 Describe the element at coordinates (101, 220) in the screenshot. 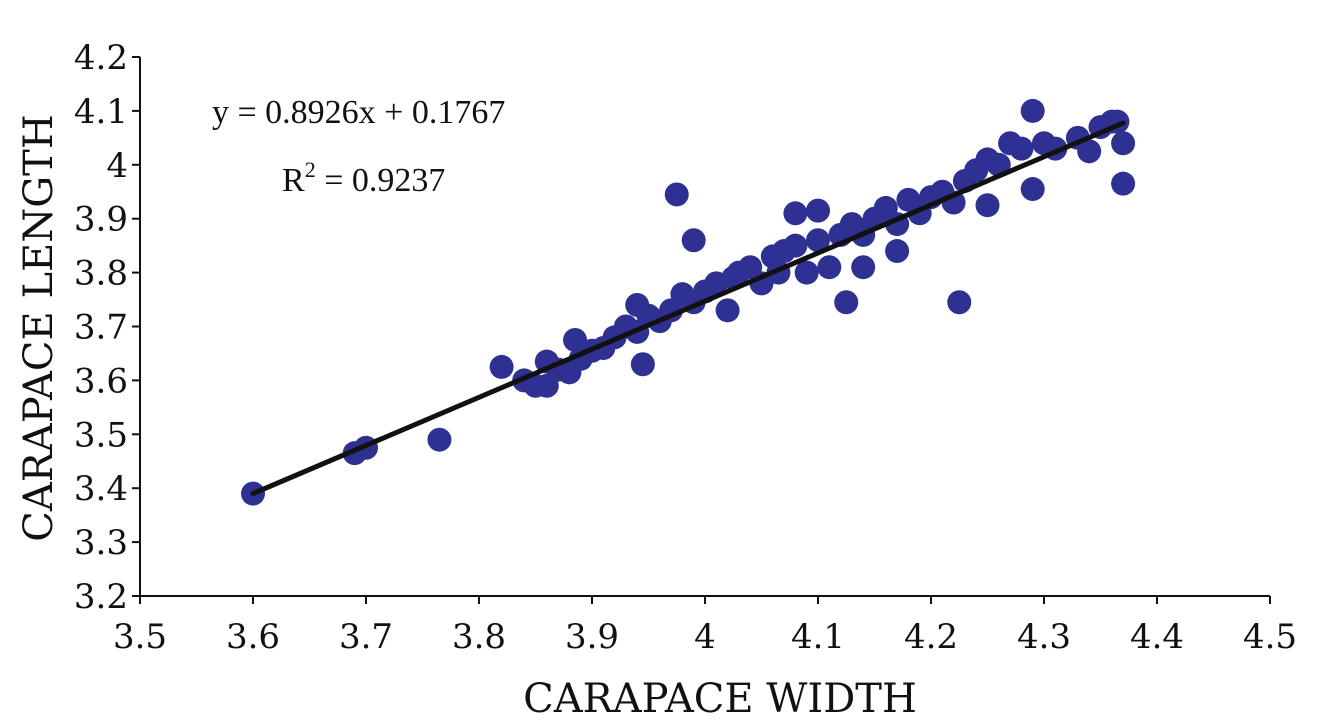

I see `y-tick-label: 3.9` at that location.